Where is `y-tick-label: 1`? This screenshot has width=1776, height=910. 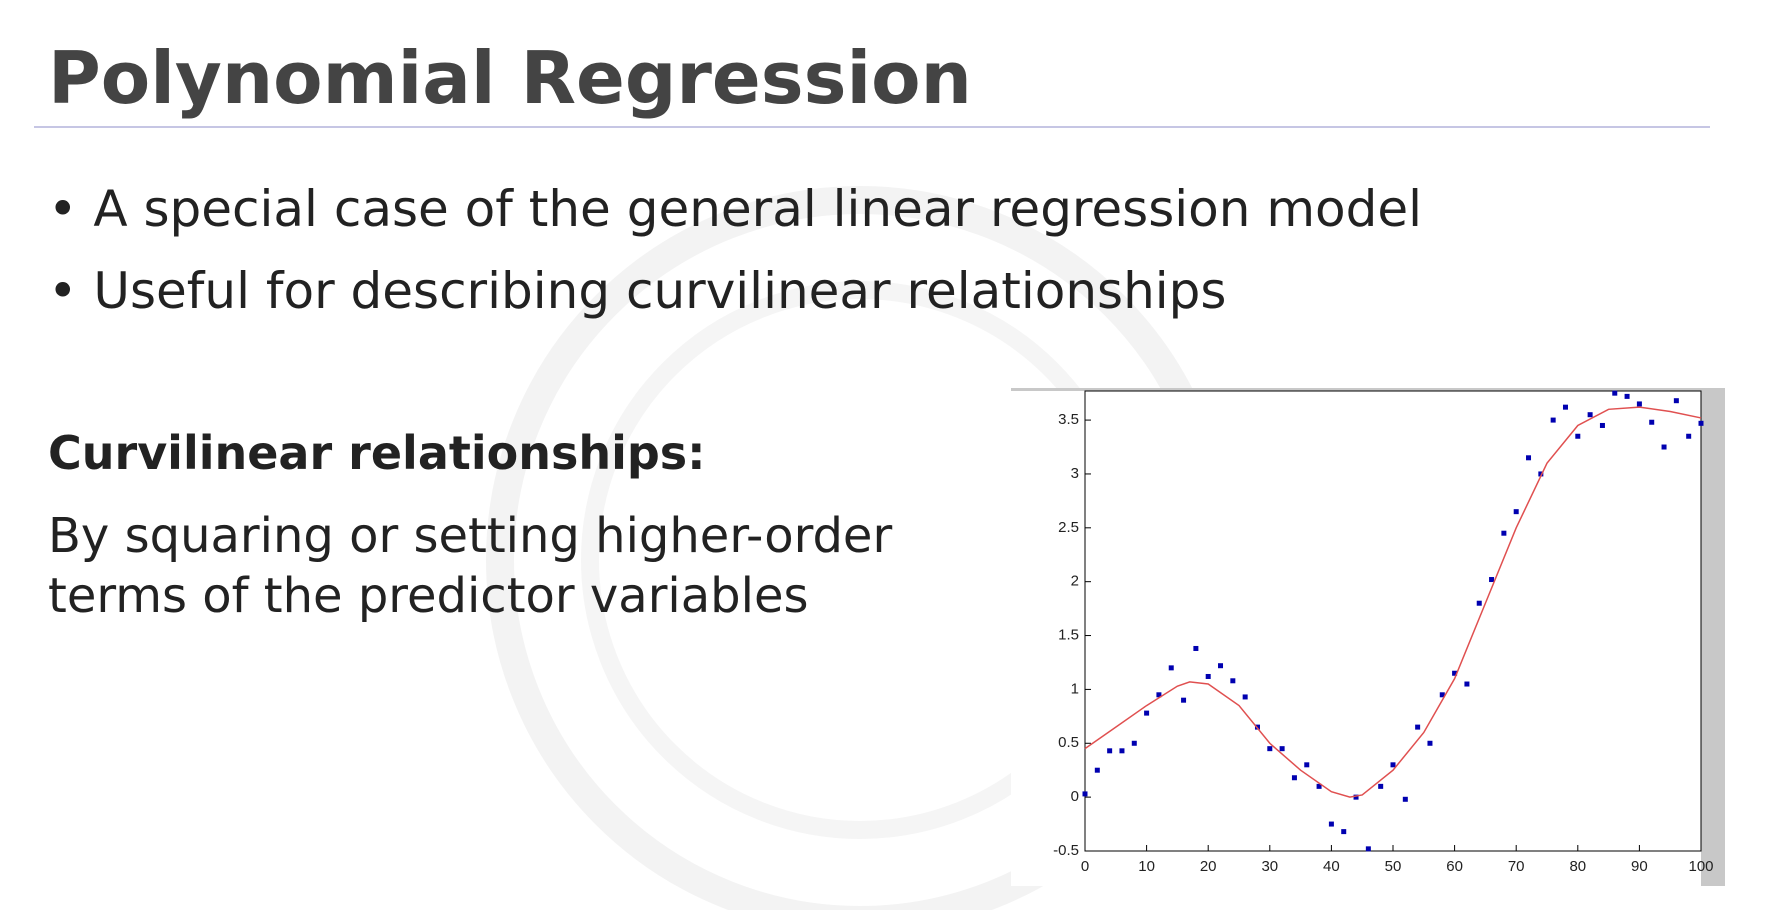 y-tick-label: 1 is located at coordinates (1075, 688).